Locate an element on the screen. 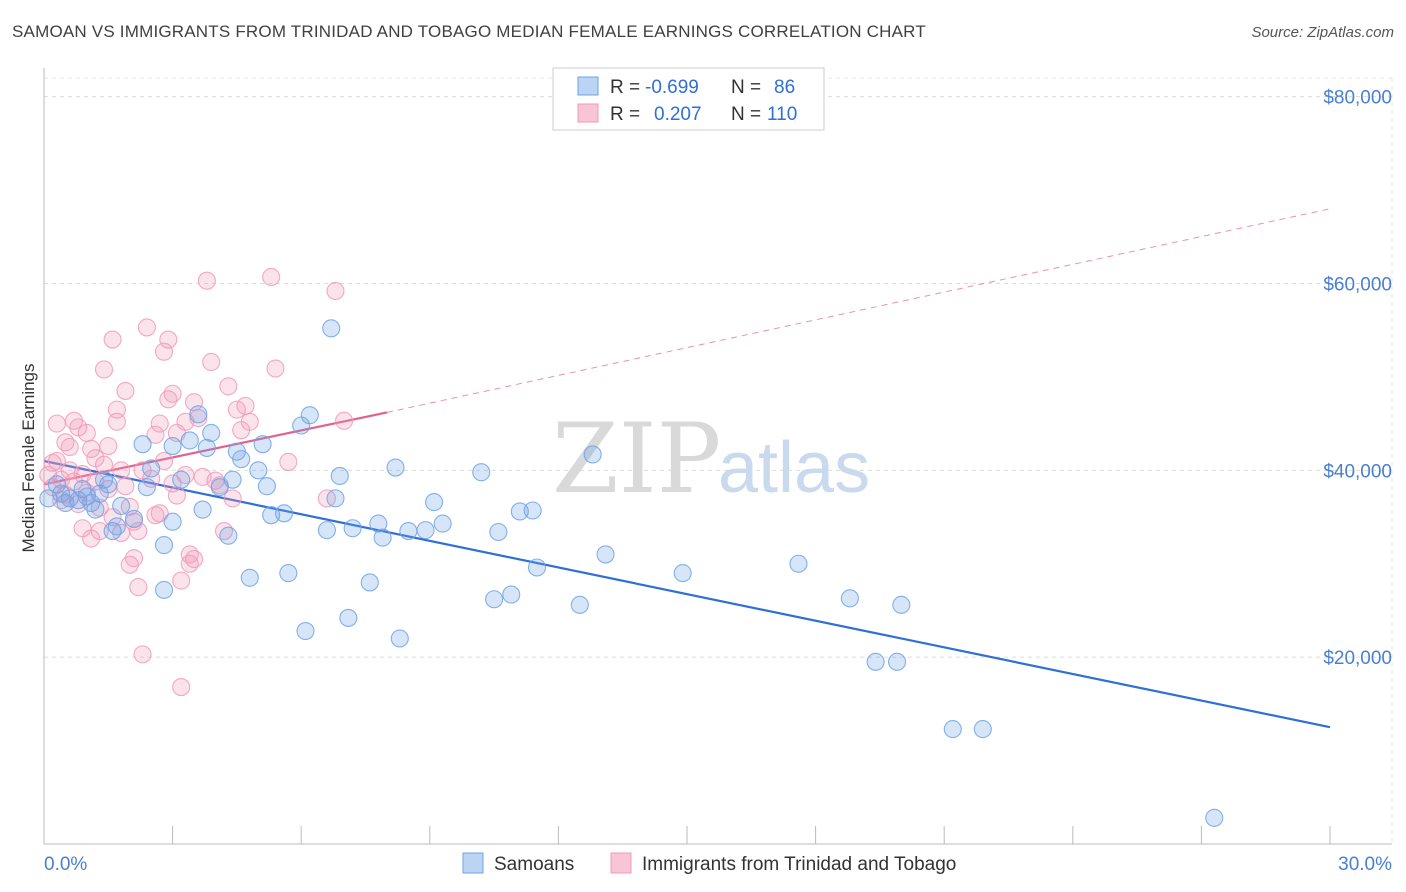 This screenshot has width=1406, height=892. y-axis-label: Median Female Earnings is located at coordinates (28, 458).